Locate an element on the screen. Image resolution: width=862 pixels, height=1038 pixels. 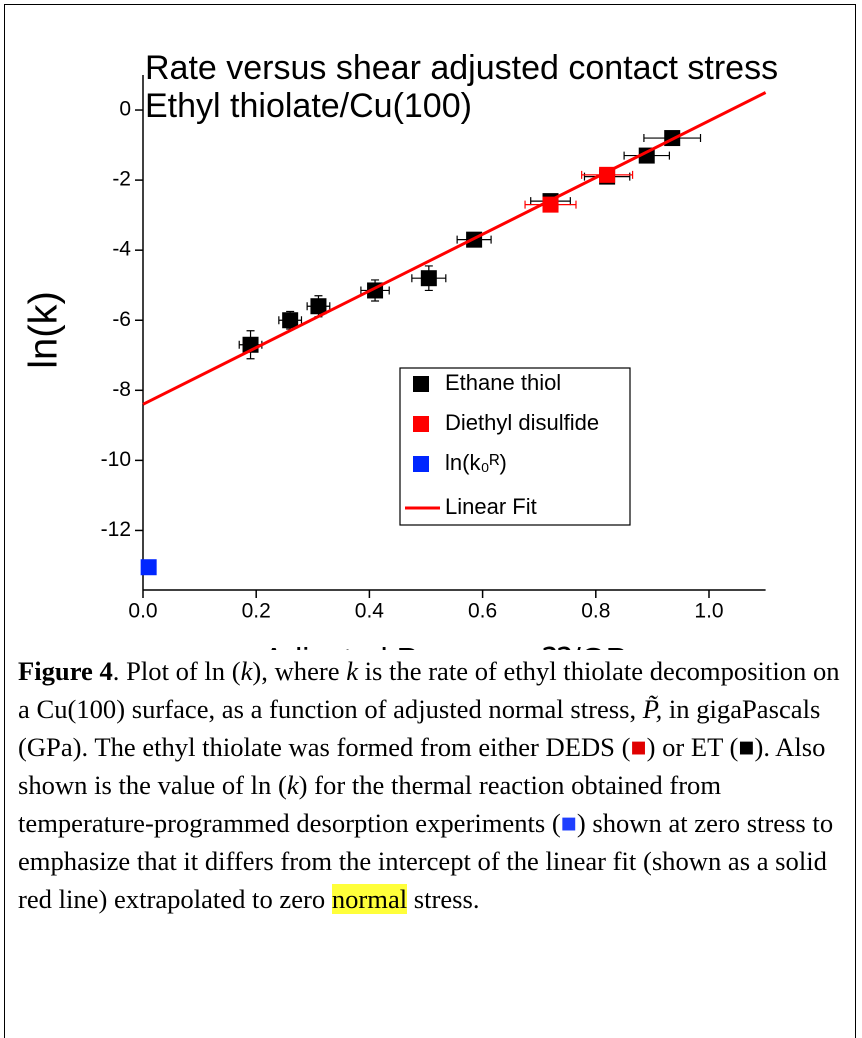
caption-text: ) or ET ( is located at coordinates (692, 747).